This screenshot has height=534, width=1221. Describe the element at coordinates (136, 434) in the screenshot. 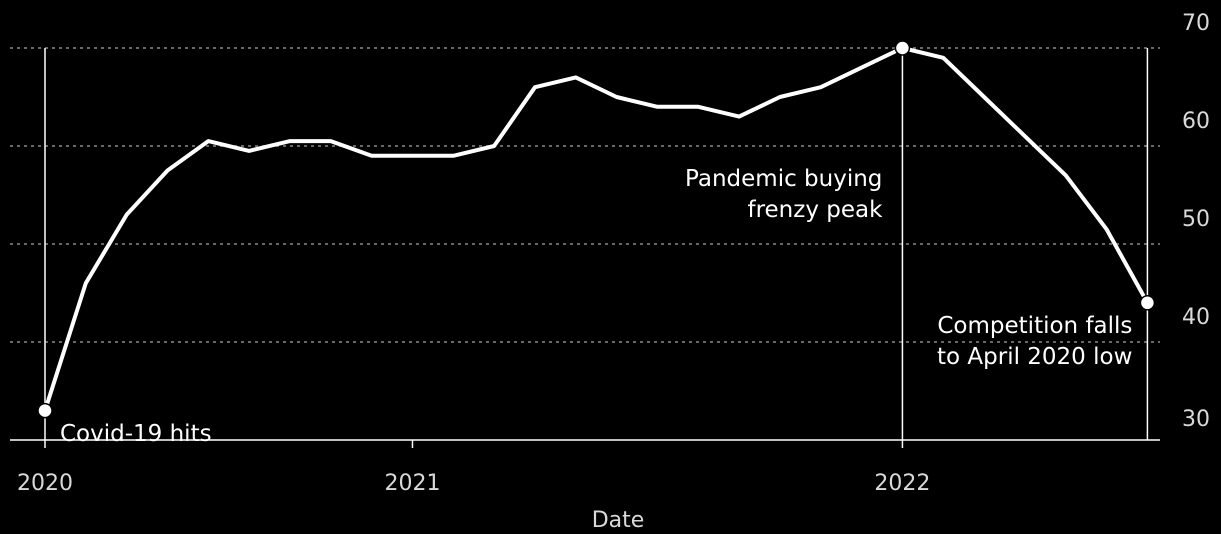

I see `annotation-text: Covid-19 hits` at that location.